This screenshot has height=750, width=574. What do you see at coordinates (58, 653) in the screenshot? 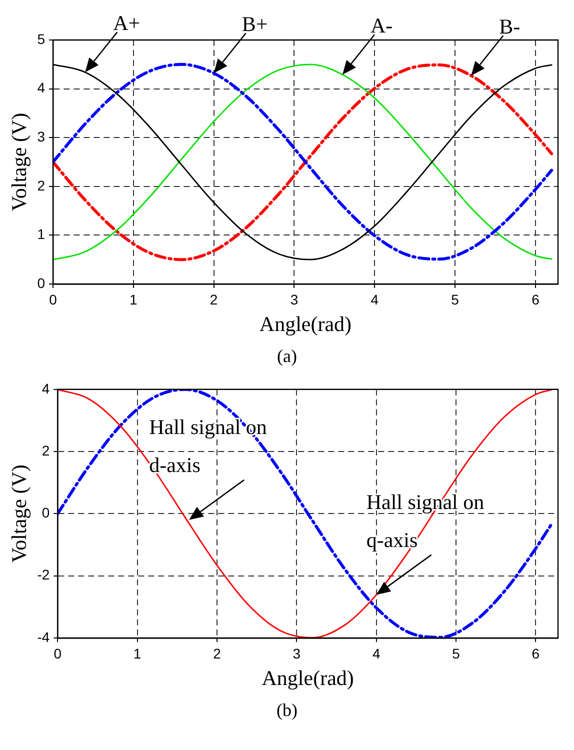
I see `x-tick-label: 0` at bounding box center [58, 653].